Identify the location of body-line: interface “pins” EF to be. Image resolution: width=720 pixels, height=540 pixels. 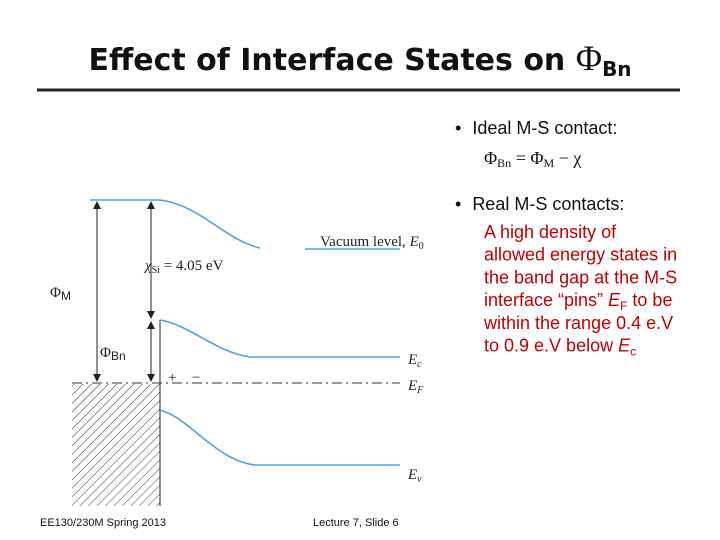
(578, 301).